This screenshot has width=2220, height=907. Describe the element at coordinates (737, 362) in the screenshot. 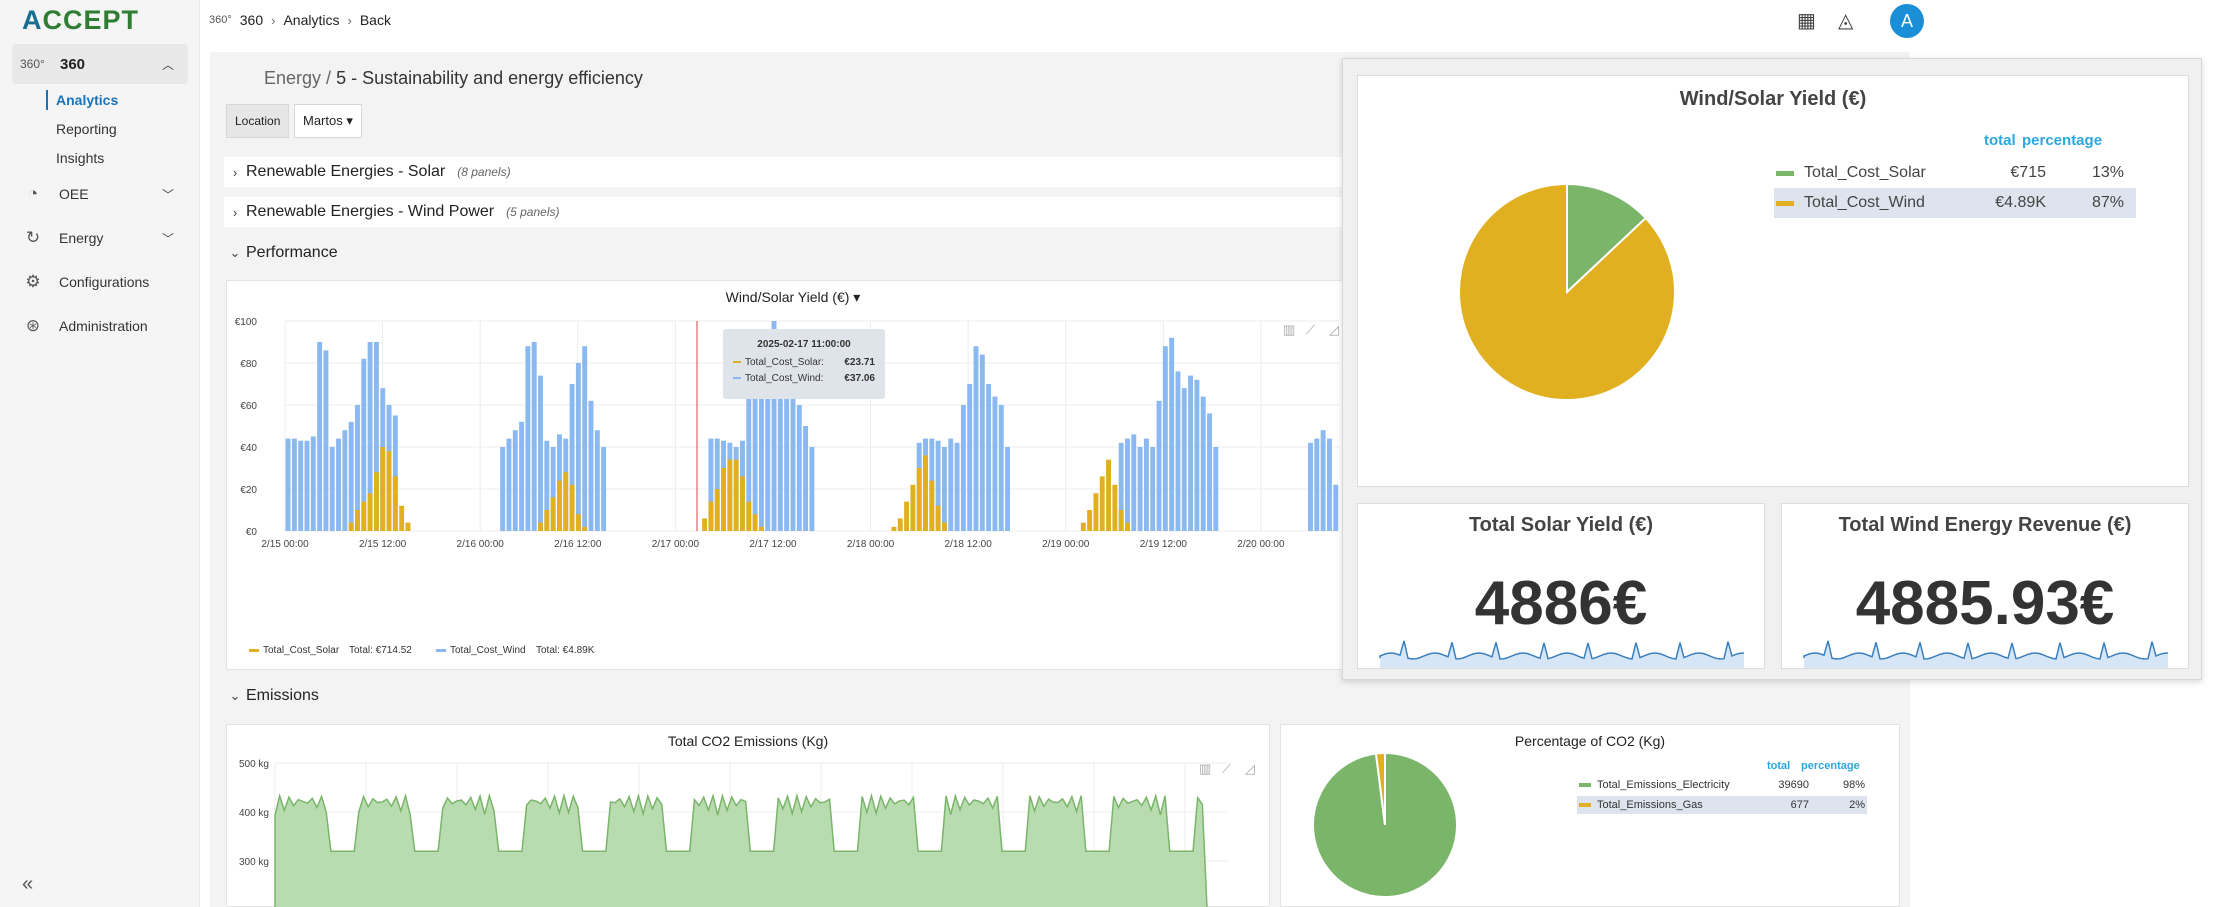

I see `tooltip-swatch` at that location.